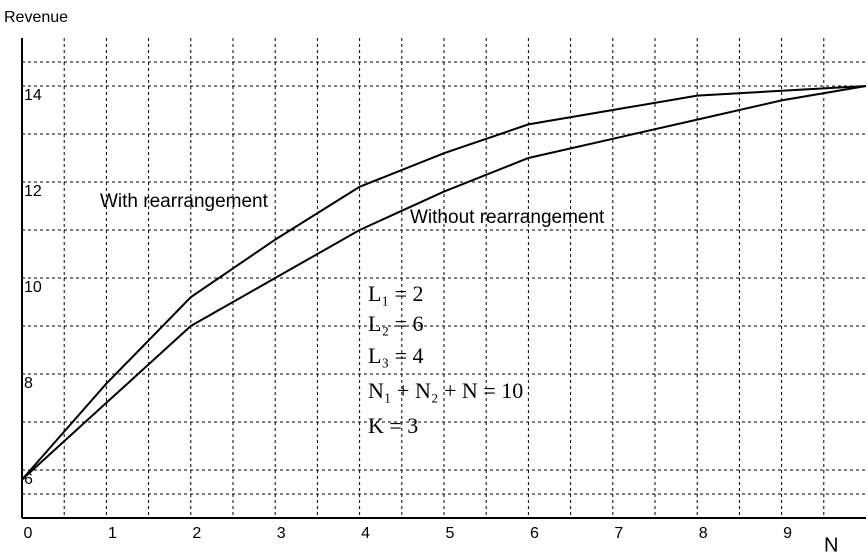 Image resolution: width=868 pixels, height=558 pixels. Describe the element at coordinates (365, 533) in the screenshot. I see `x-tick-label: 4` at that location.